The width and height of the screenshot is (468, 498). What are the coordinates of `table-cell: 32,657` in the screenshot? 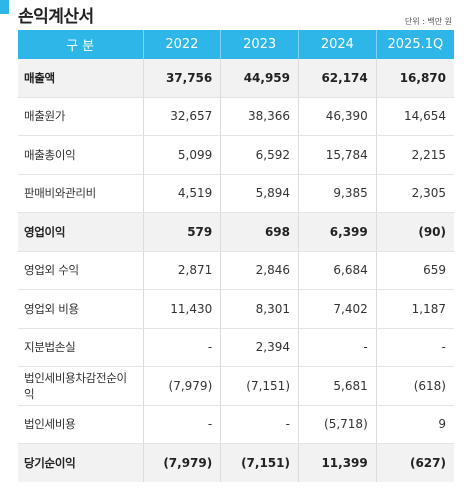 It's located at (181, 116).